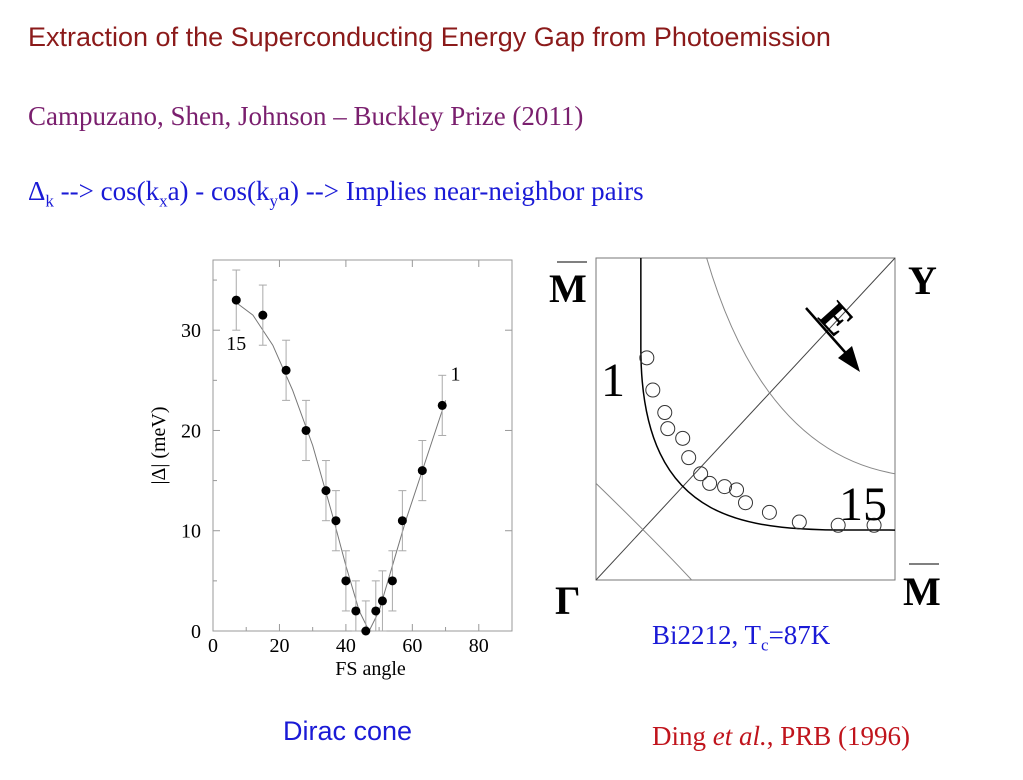 The width and height of the screenshot is (1023, 780). I want to click on m-bottom-label: M, so click(922, 591).